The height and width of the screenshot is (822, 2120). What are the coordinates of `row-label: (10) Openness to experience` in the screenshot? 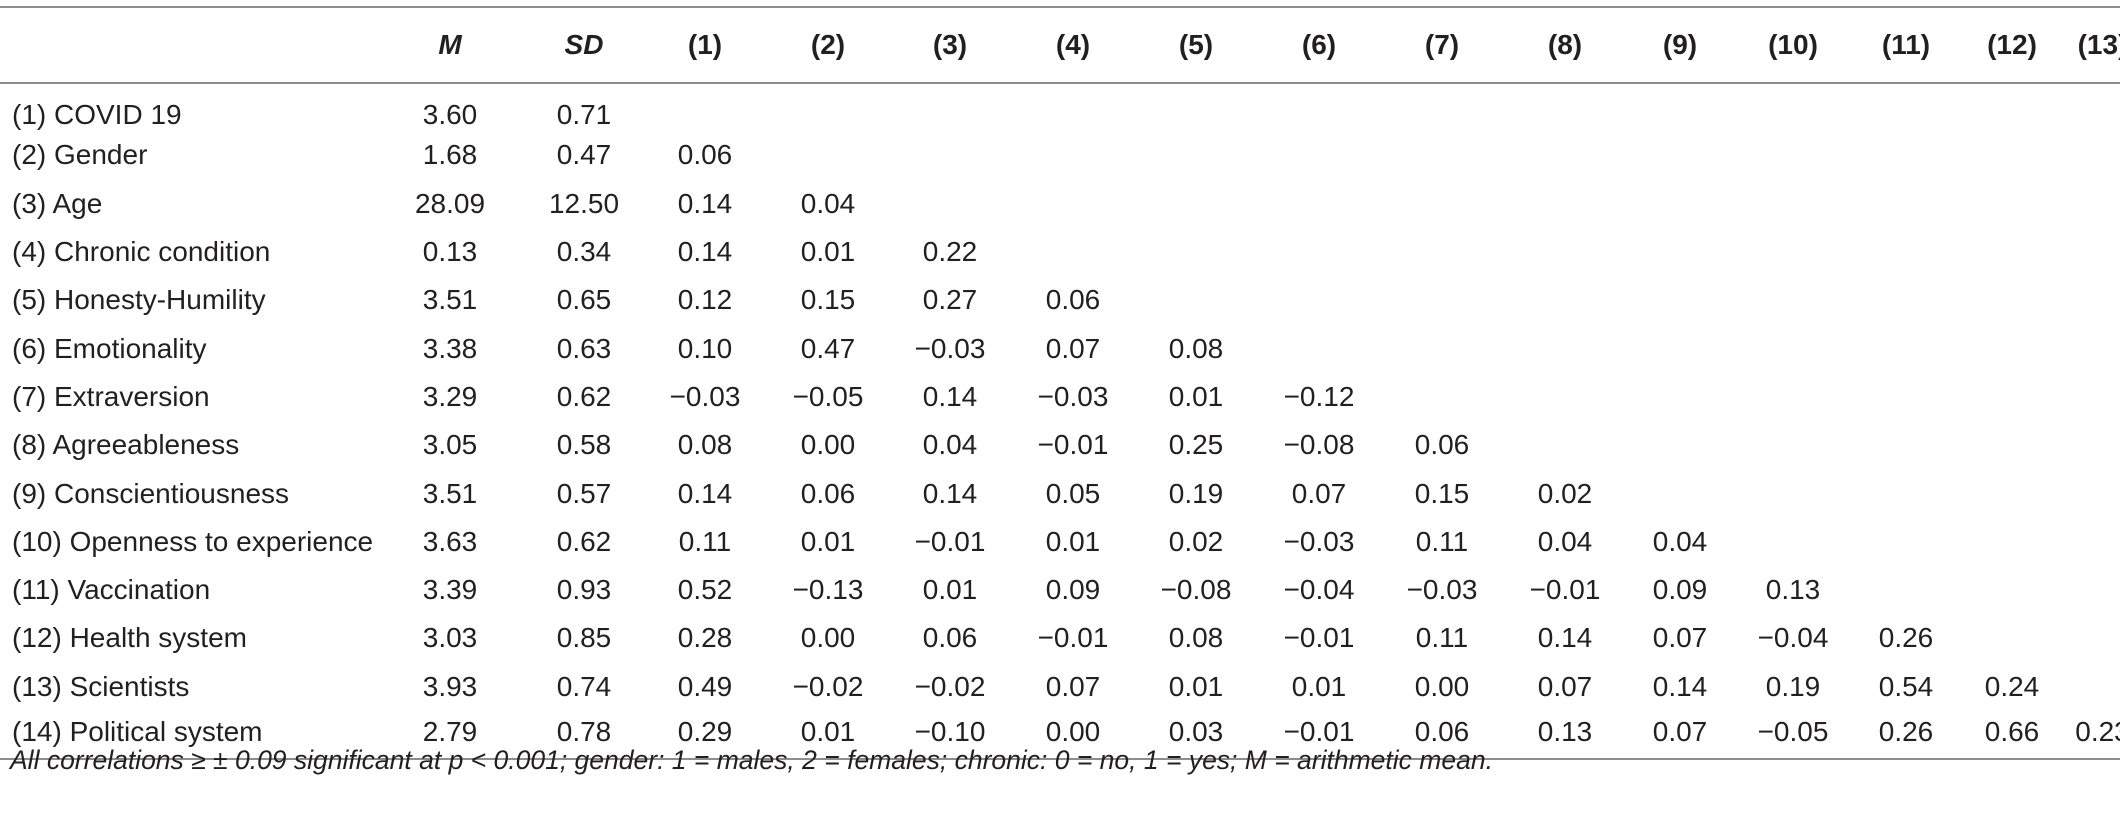 It's located at (193, 541).